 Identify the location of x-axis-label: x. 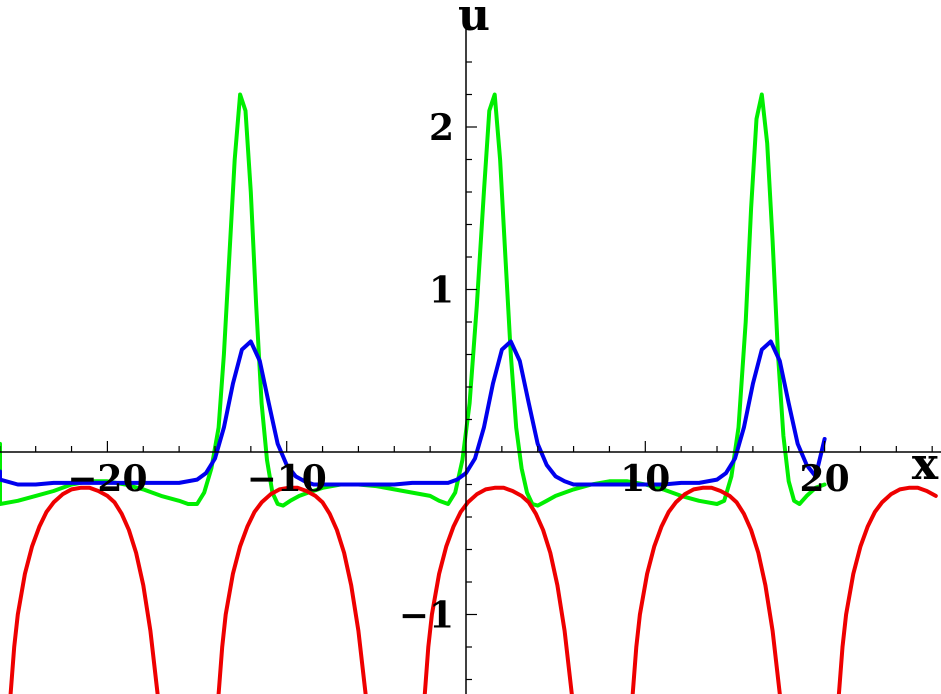
(925, 464).